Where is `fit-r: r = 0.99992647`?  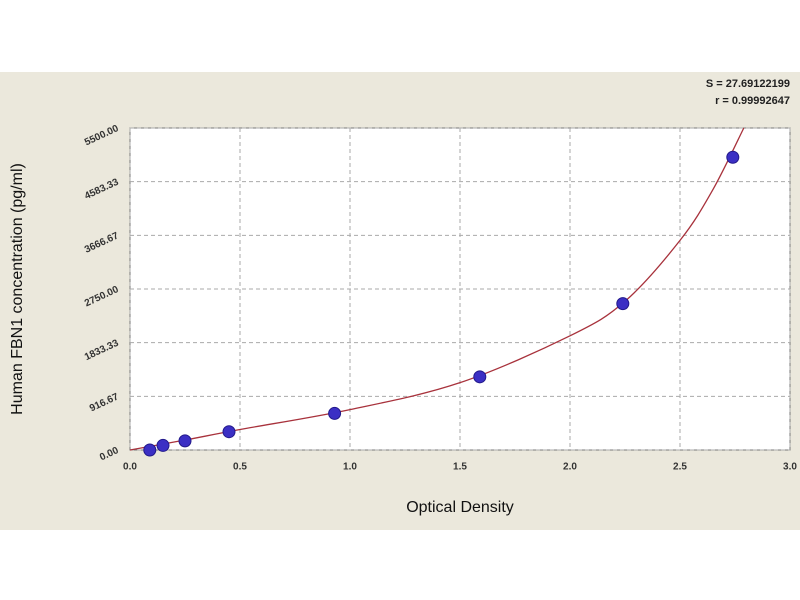
fit-r: r = 0.99992647 is located at coordinates (752, 101).